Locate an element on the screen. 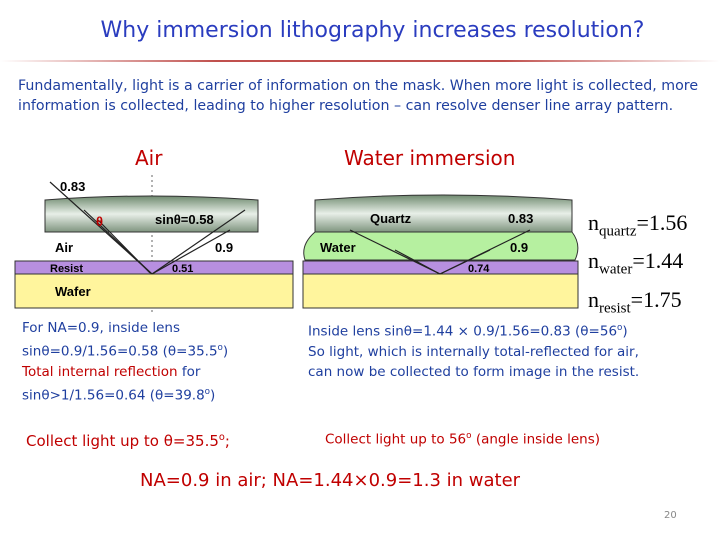 This screenshot has width=720, height=540. label: 0.74 is located at coordinates (479, 269).